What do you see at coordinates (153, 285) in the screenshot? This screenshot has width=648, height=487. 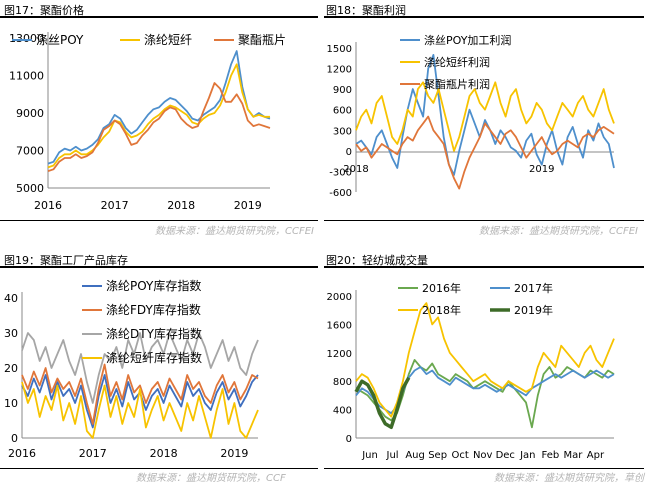 I see `legend-label: 涤纶POY库存指数` at bounding box center [153, 285].